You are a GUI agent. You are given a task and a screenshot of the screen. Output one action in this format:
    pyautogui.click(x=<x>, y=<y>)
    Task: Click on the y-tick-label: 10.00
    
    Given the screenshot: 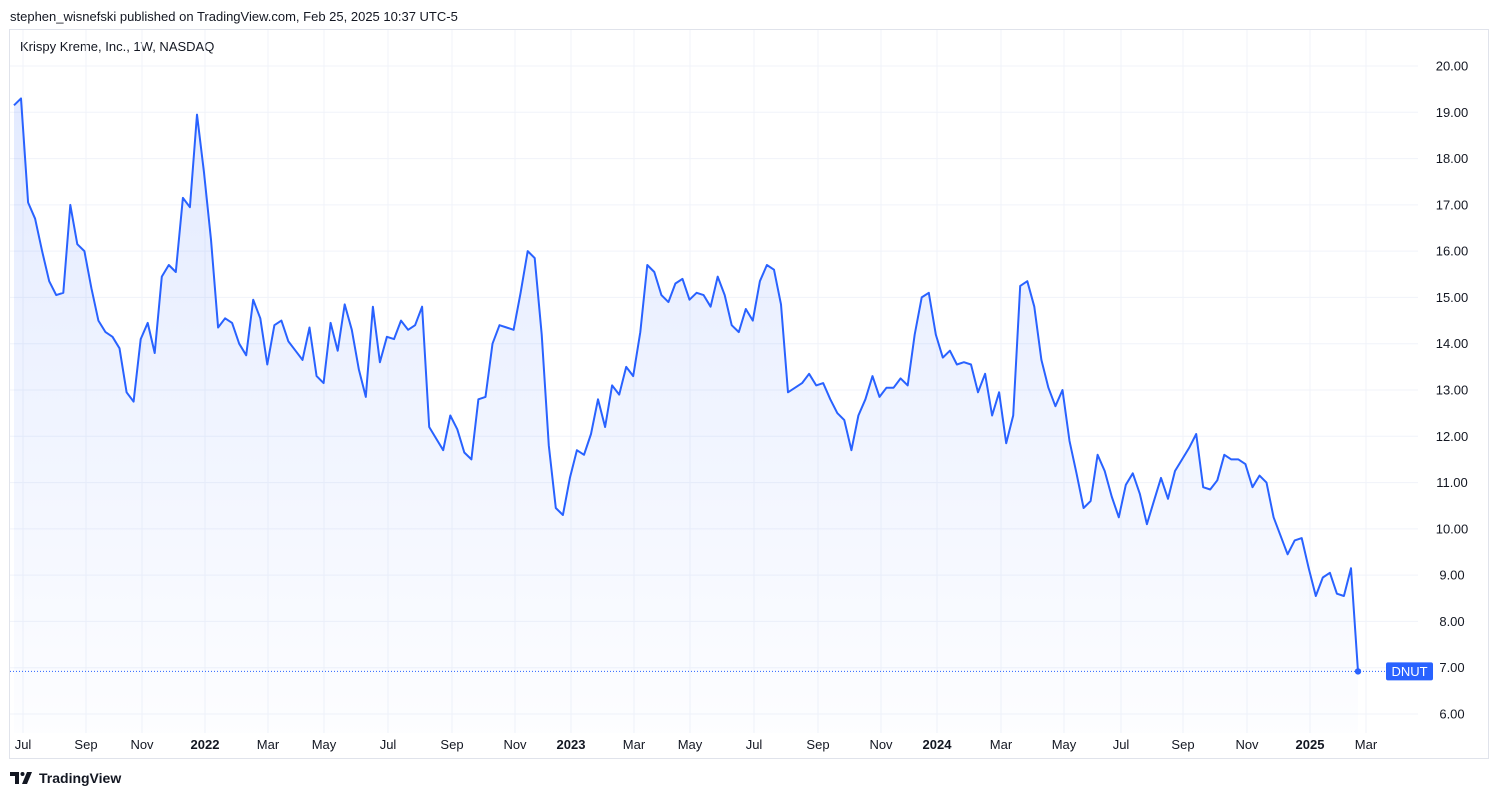 What is the action you would take?
    pyautogui.click(x=1452, y=528)
    